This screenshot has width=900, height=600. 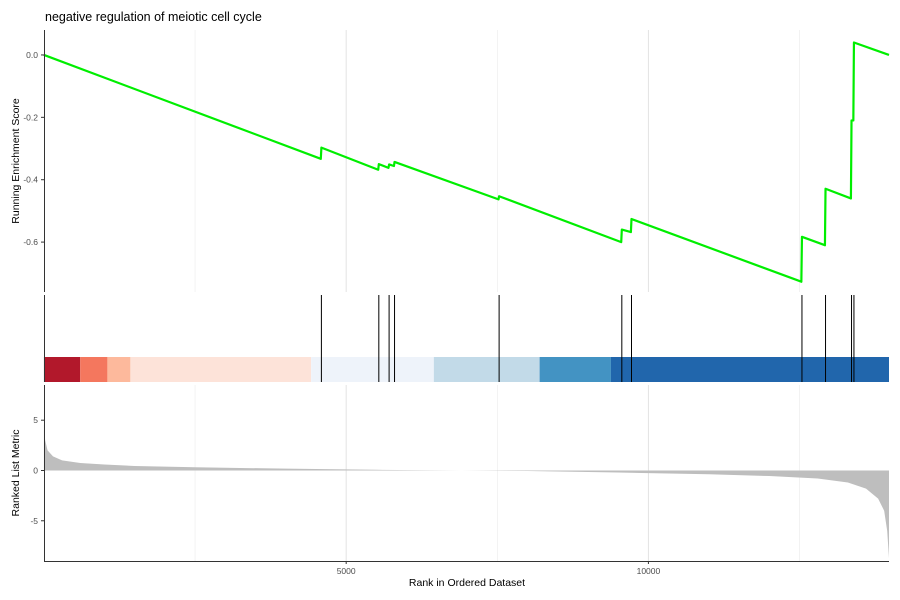 I want to click on metric-y-tick-label: 5, so click(x=35, y=420).